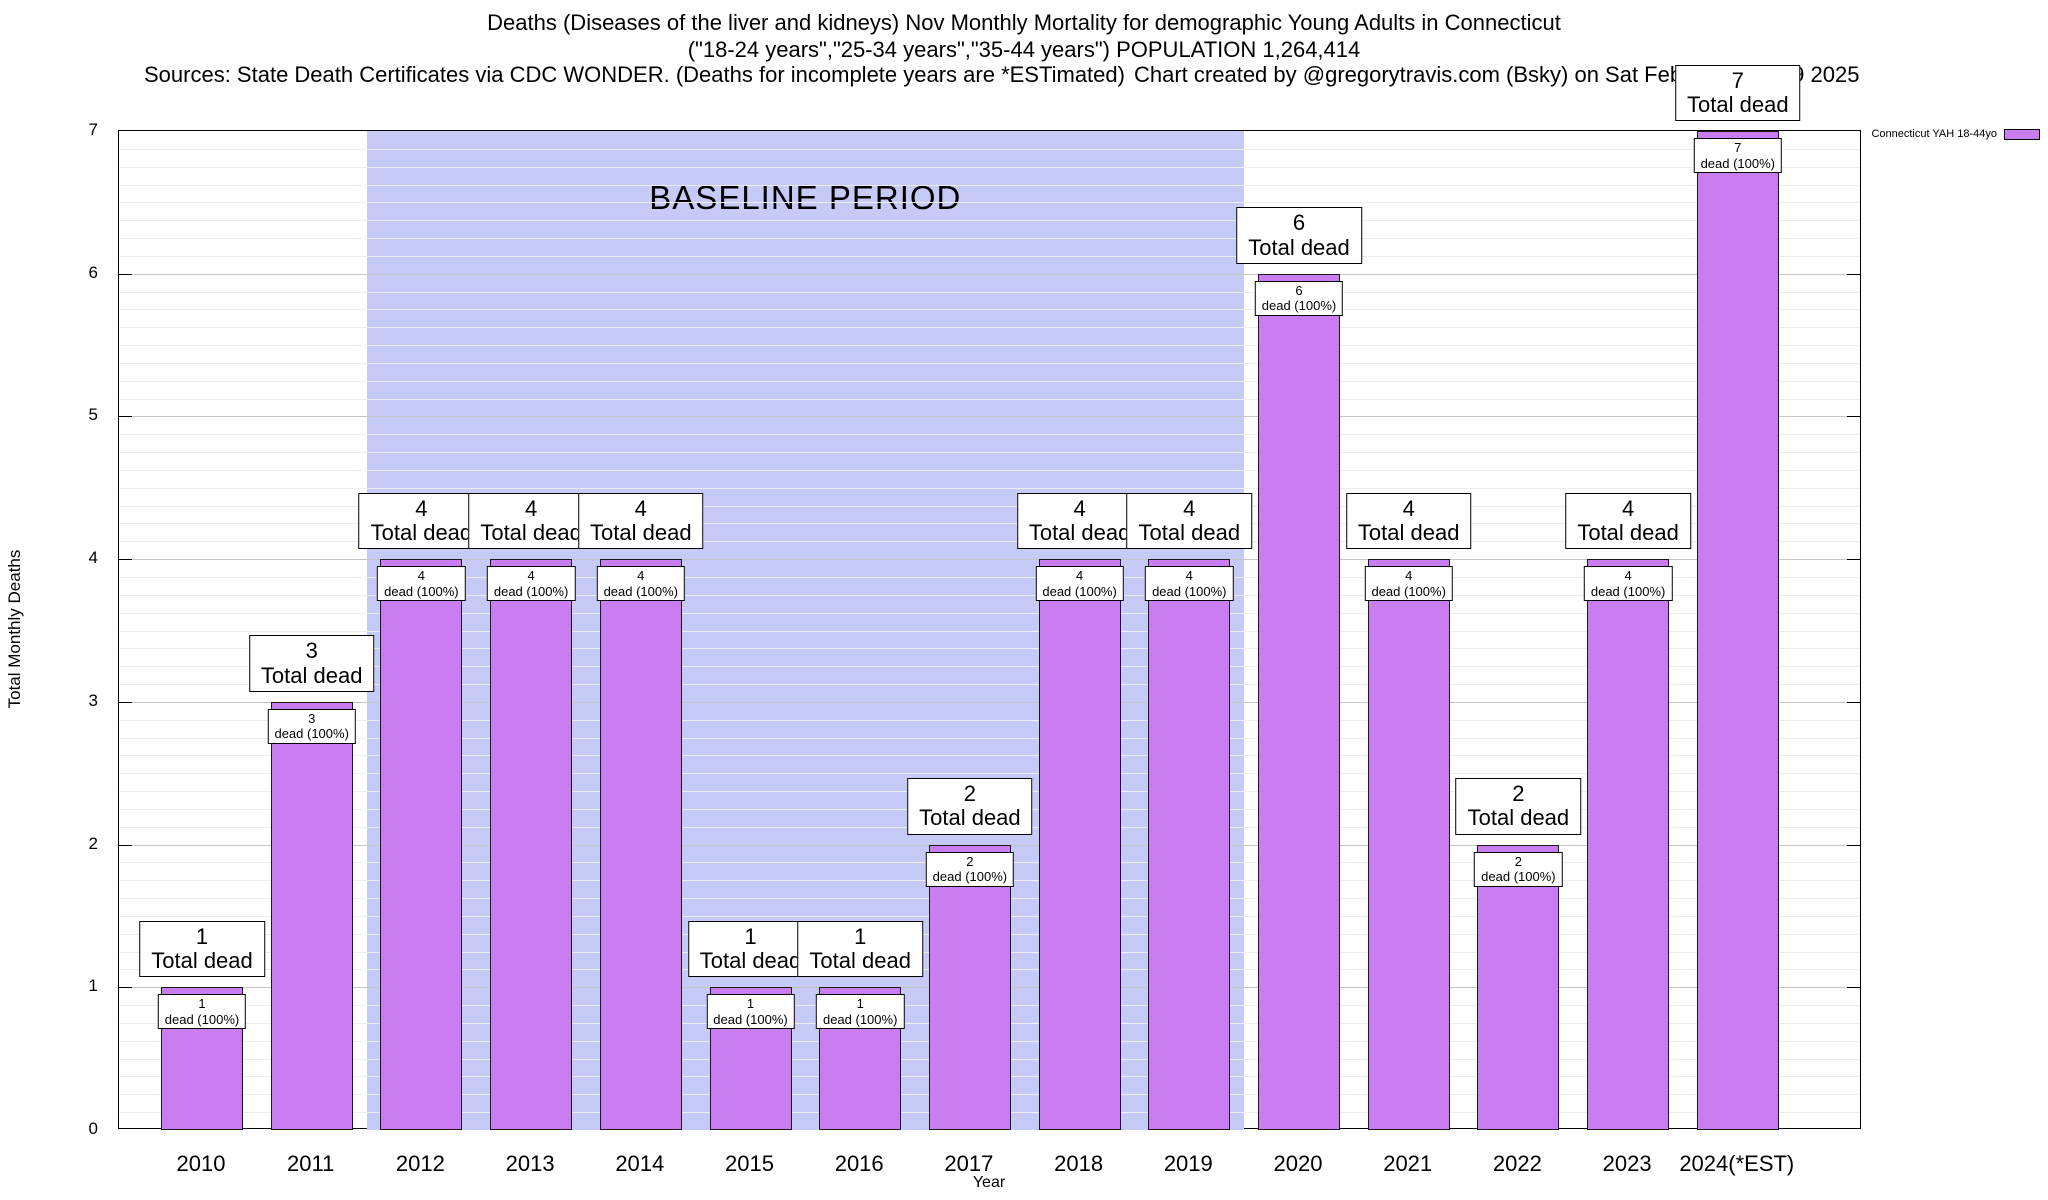 The image size is (2048, 1200). I want to click on x-tick-label-2019: 2019, so click(1188, 1163).